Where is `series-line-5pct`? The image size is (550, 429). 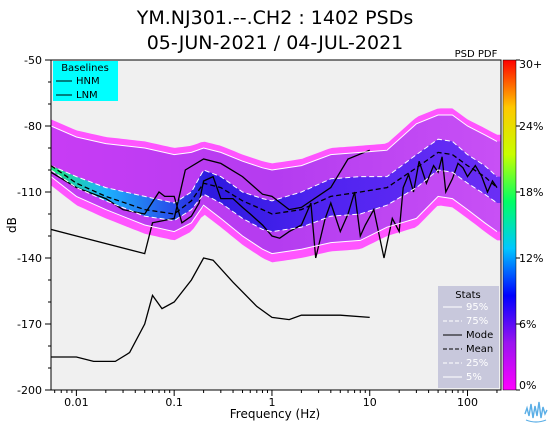
series-line-5pct is located at coordinates (274, 215).